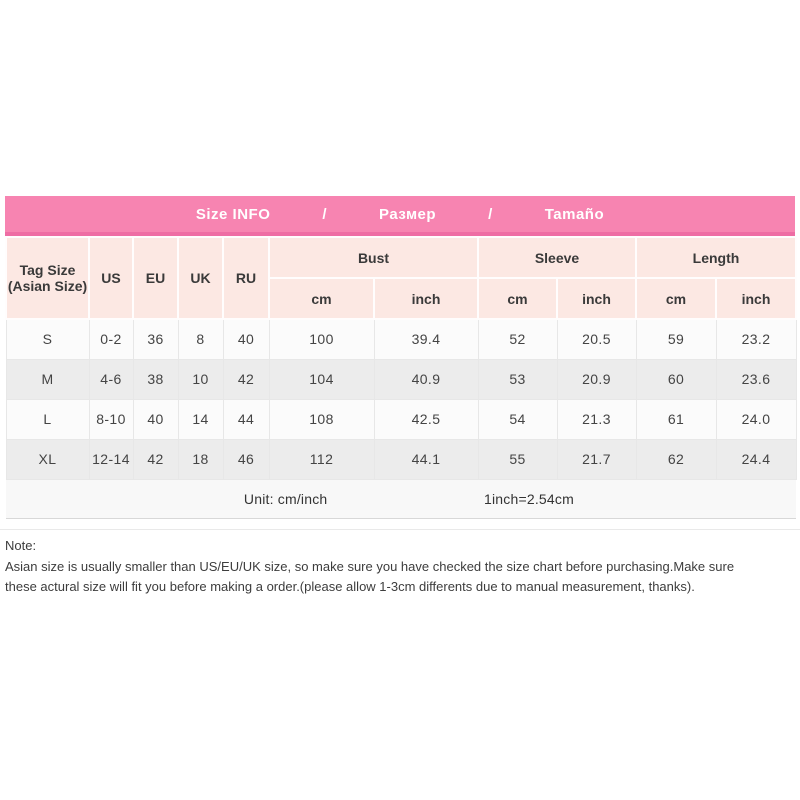 This screenshot has width=800, height=800. I want to click on table-cell: S, so click(47, 339).